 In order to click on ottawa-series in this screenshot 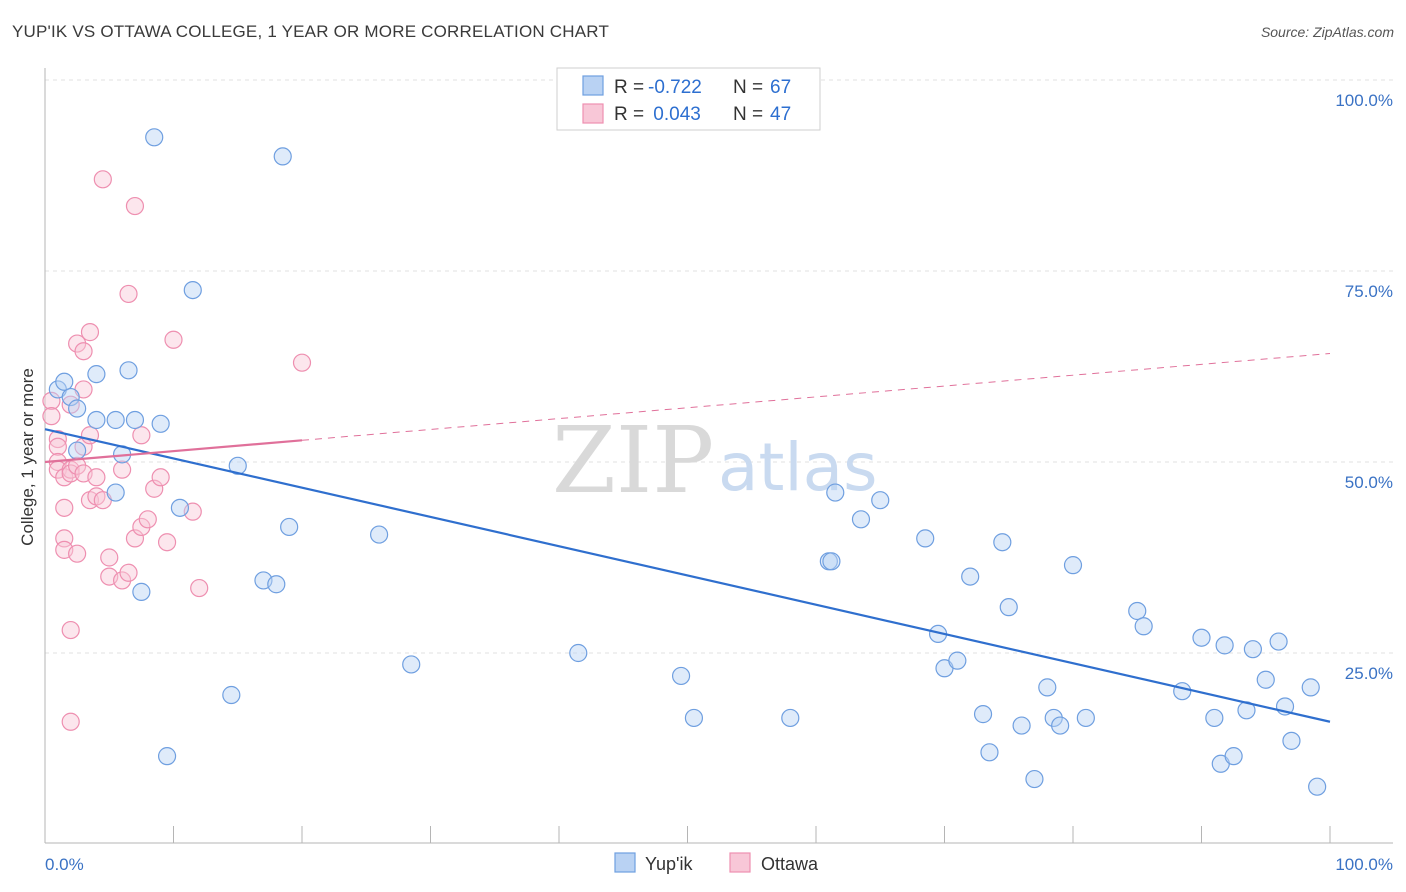, I will do `click(177, 450)`.